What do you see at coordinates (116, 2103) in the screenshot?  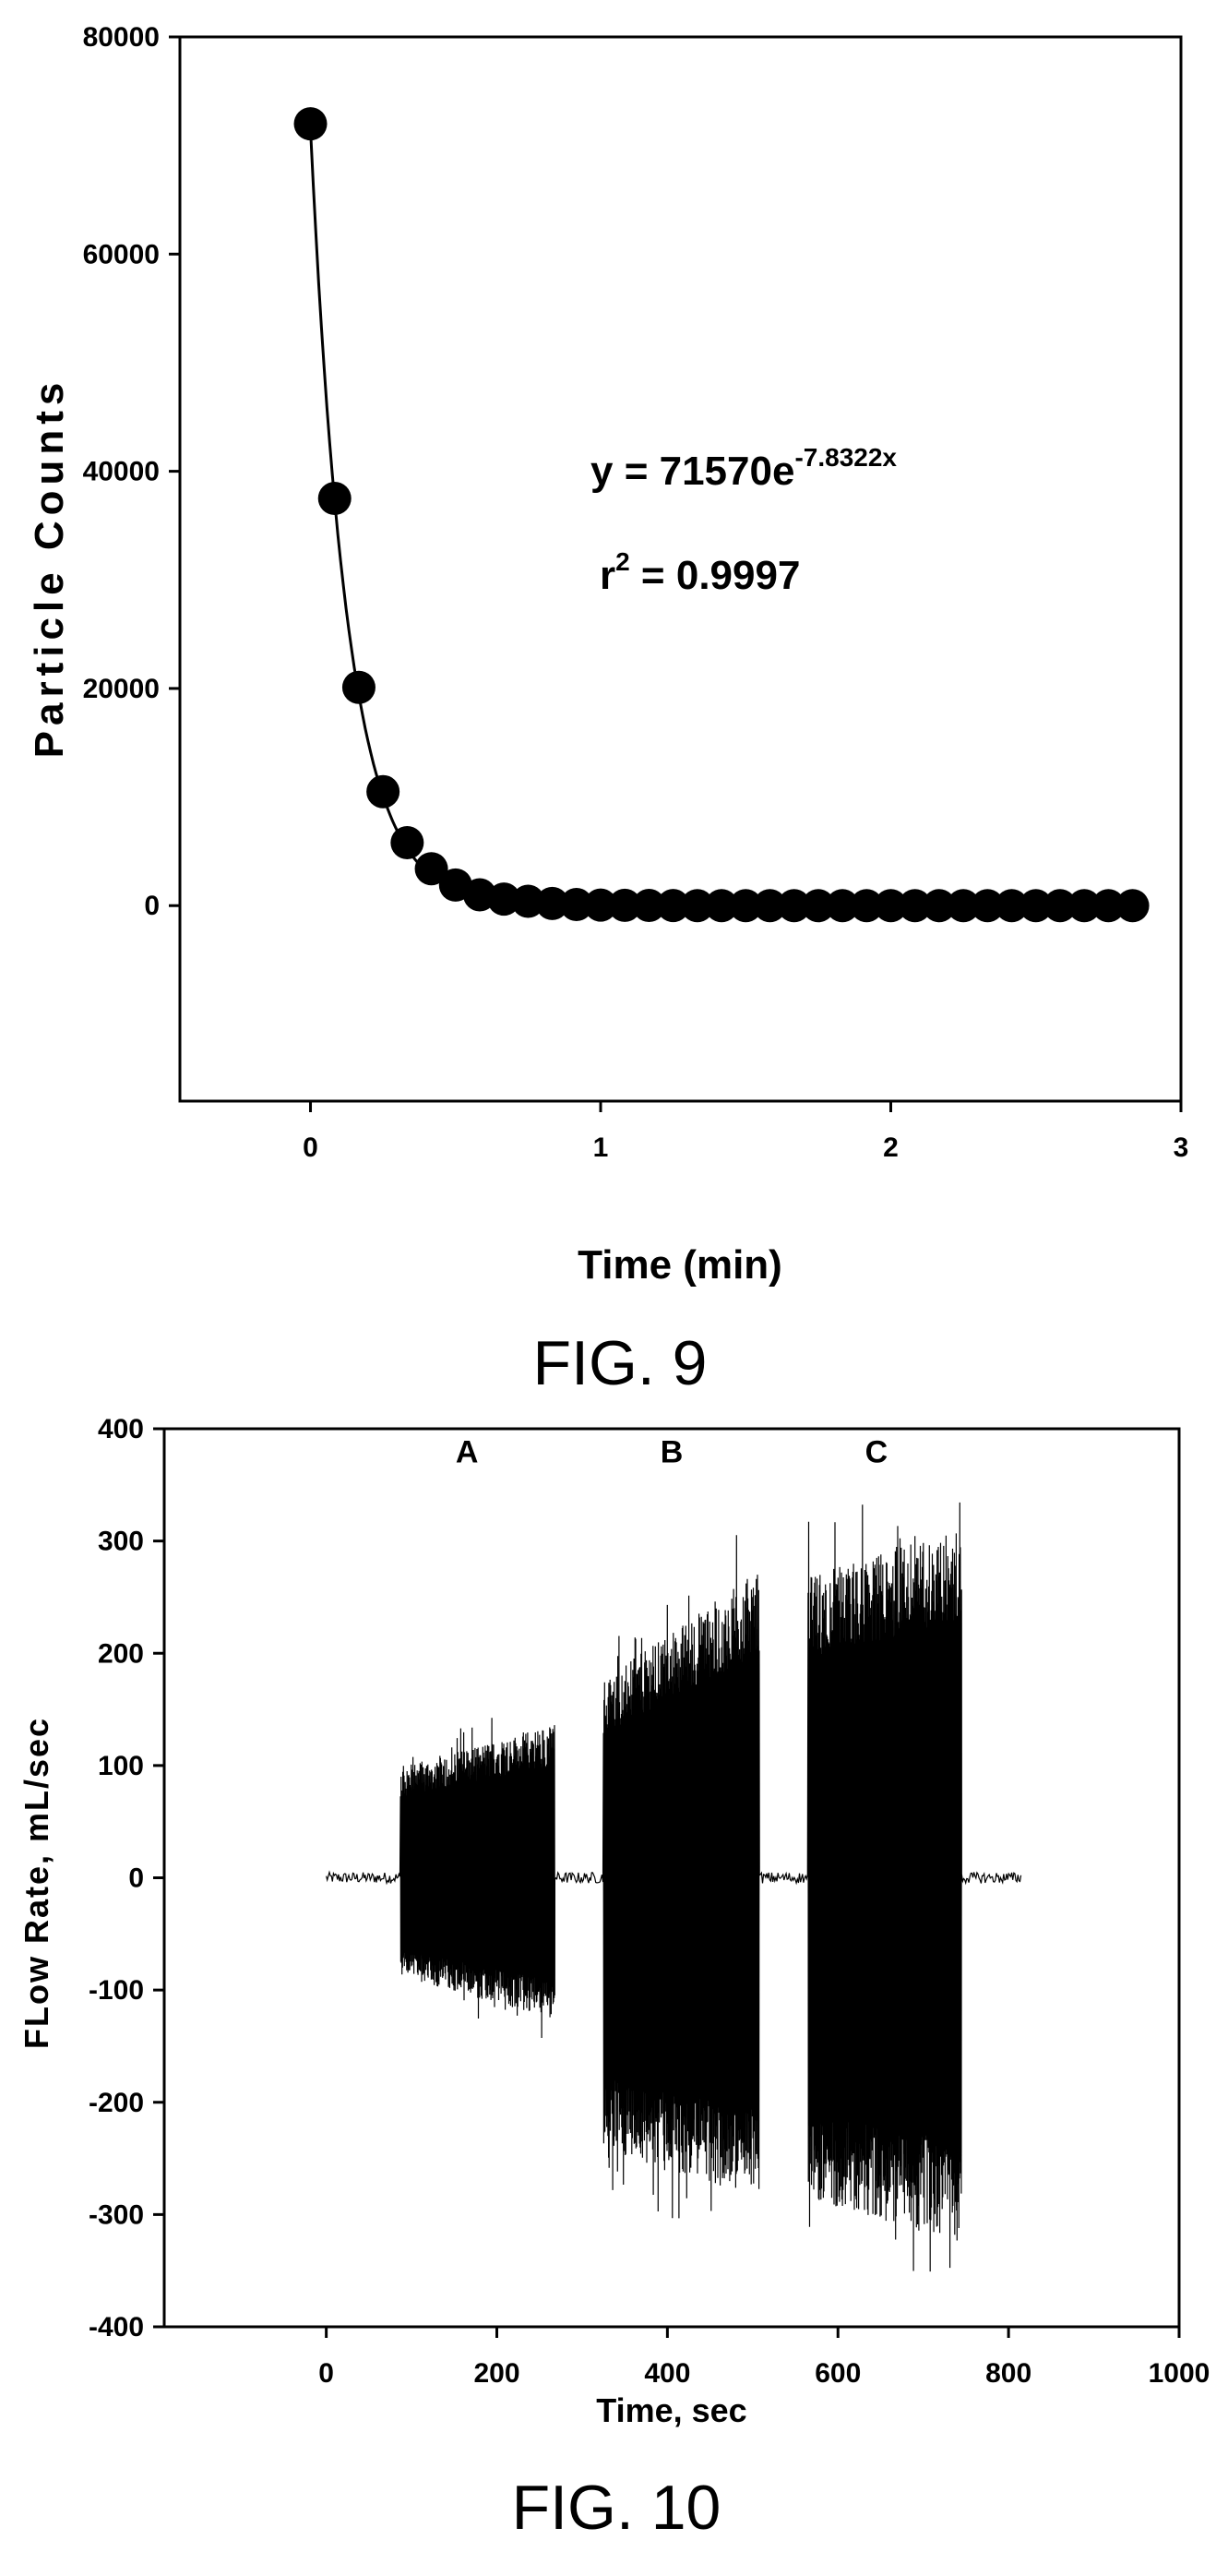 I see `fig10-y-tick-label: -200` at bounding box center [116, 2103].